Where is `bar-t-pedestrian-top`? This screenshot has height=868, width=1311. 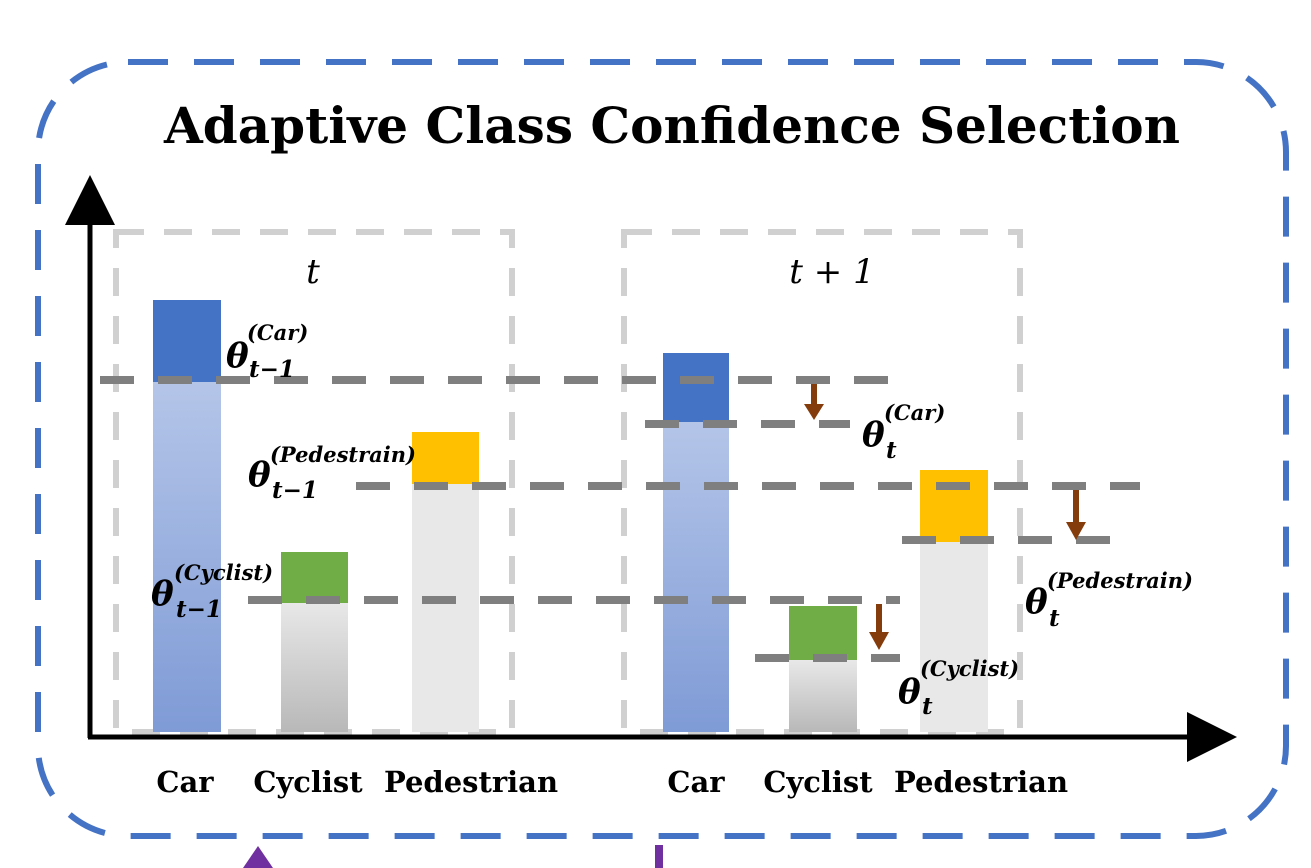
bar-t-pedestrian-top is located at coordinates (445, 458).